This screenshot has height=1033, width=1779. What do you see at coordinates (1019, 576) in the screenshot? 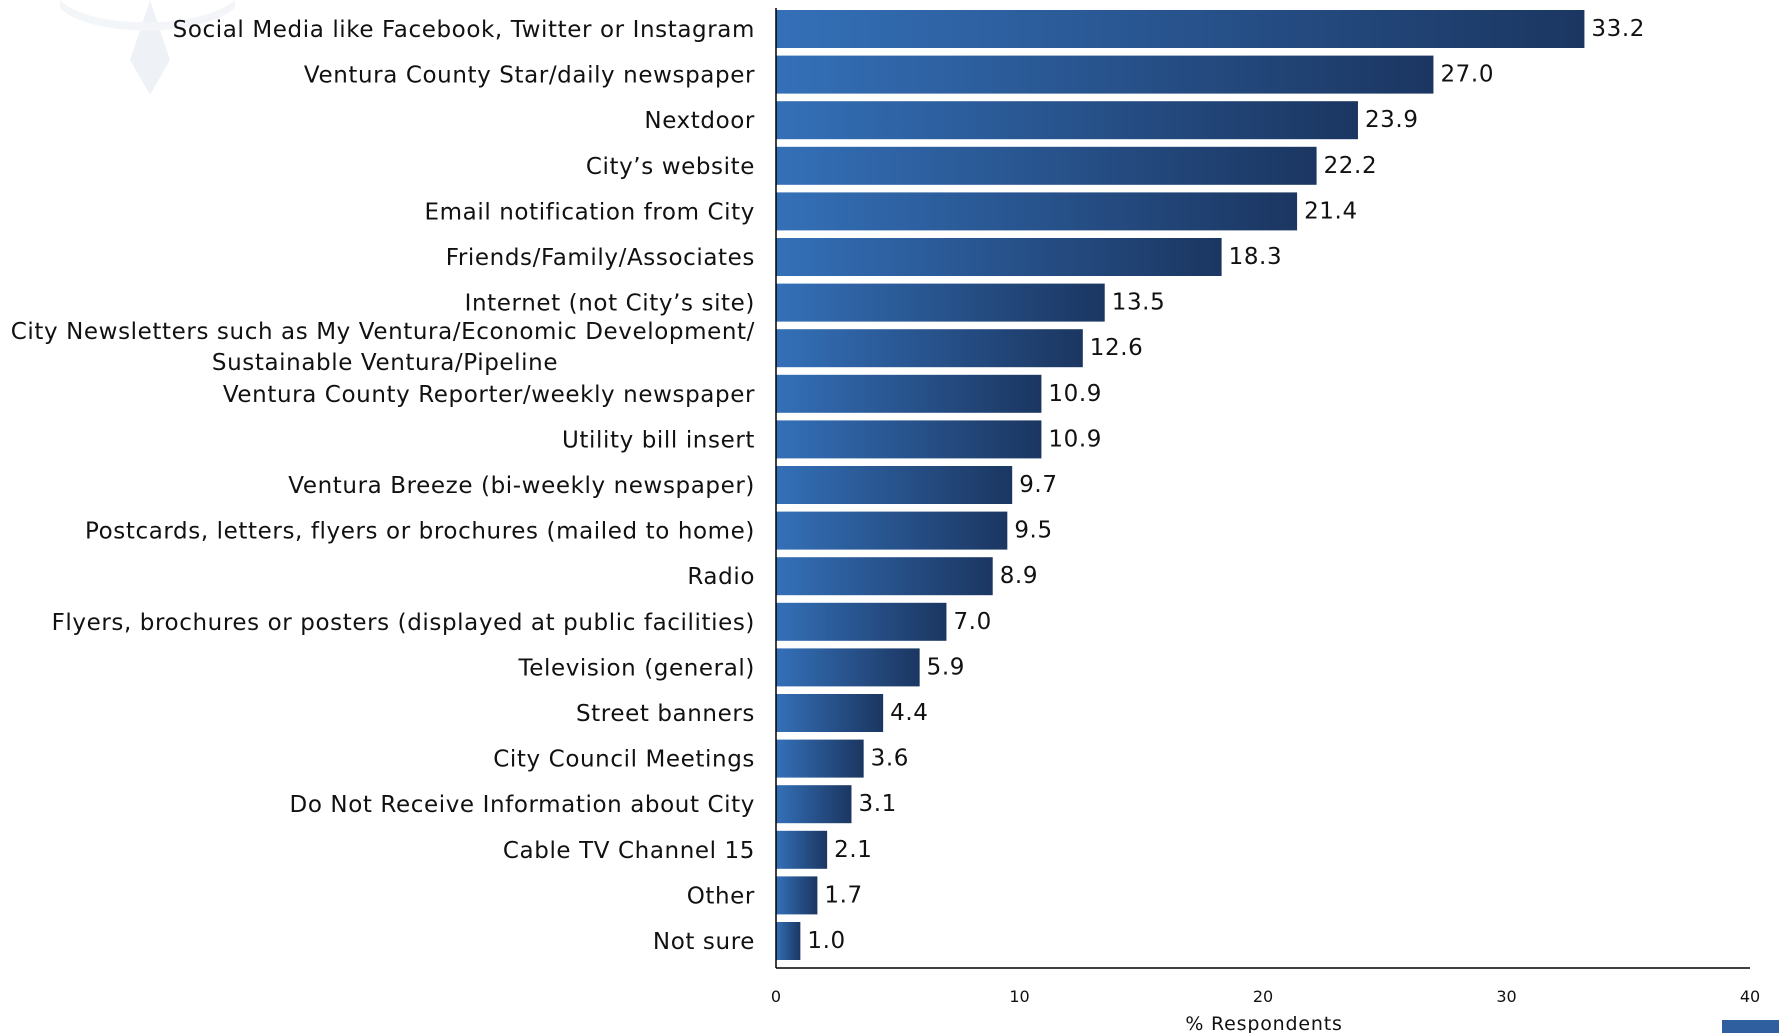
I see `value-label: 8.9` at bounding box center [1019, 576].